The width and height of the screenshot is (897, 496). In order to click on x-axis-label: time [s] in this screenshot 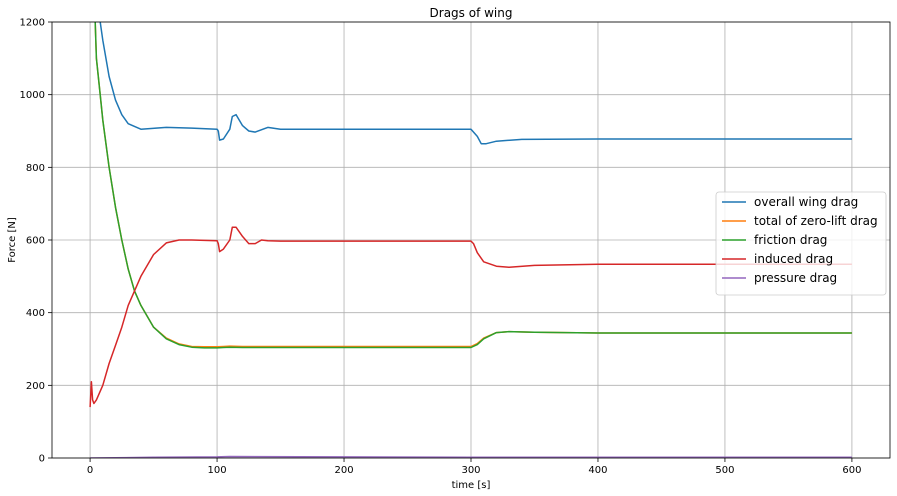, I will do `click(471, 485)`.